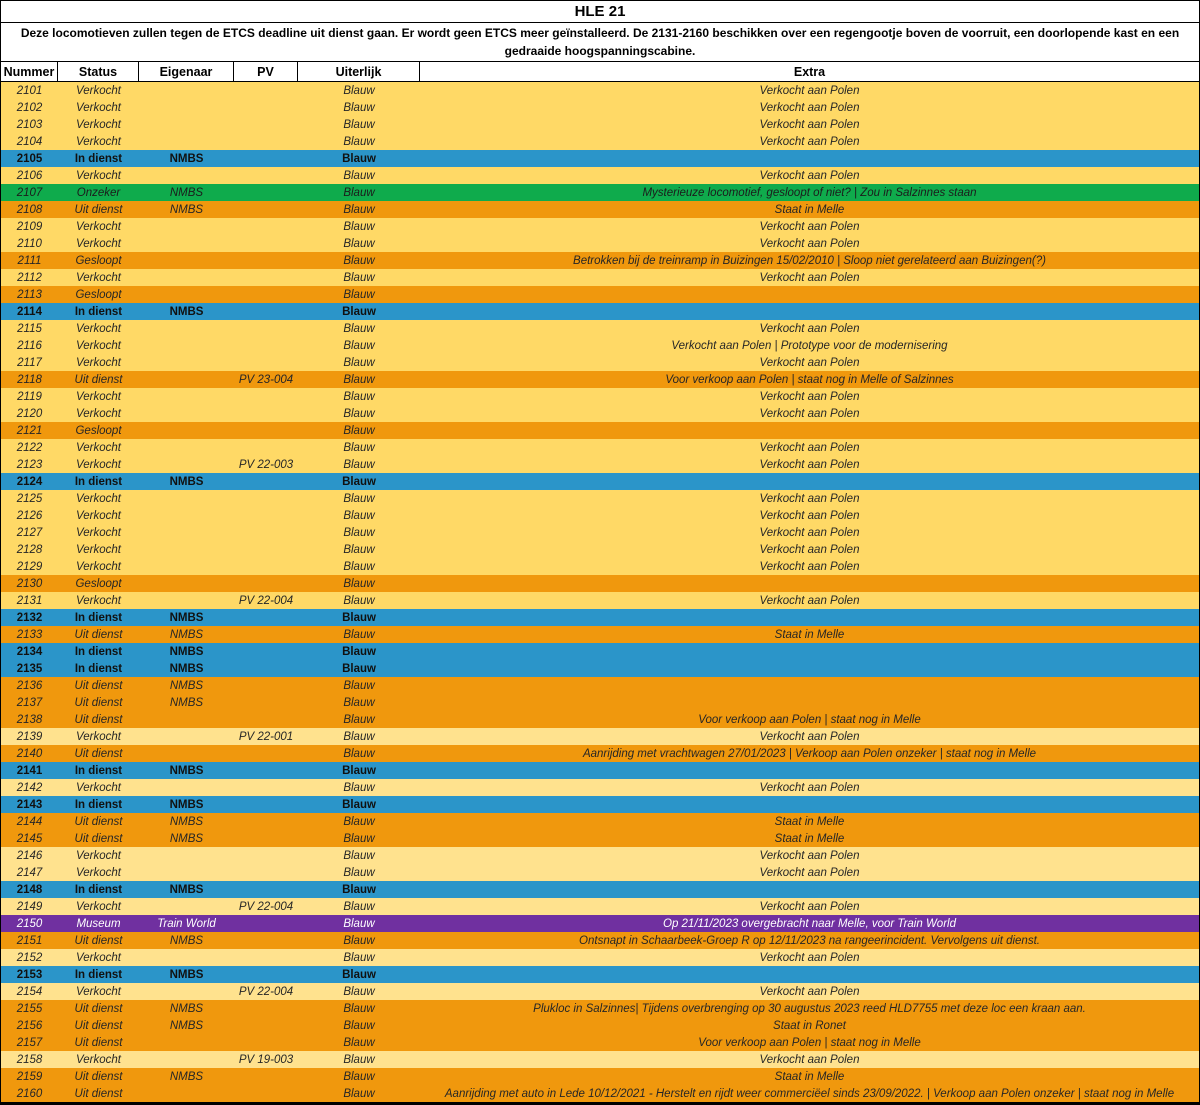  I want to click on cell-nummer: 2122, so click(29, 447).